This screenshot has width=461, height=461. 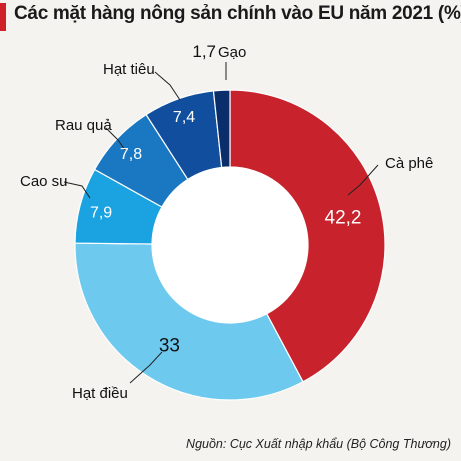 I want to click on slice-label-1: Hạt điều, so click(x=100, y=393).